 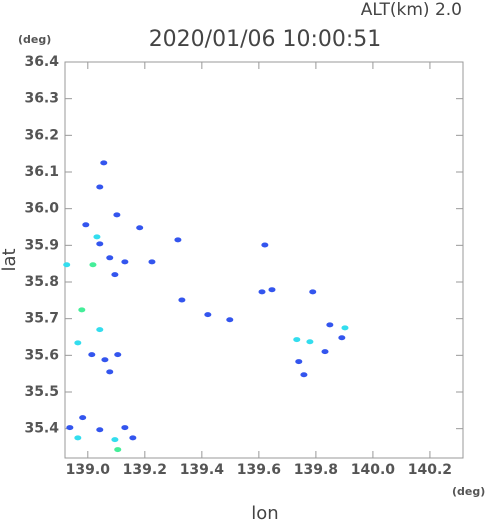 I want to click on y-tick-label: 35.9, so click(x=41, y=245).